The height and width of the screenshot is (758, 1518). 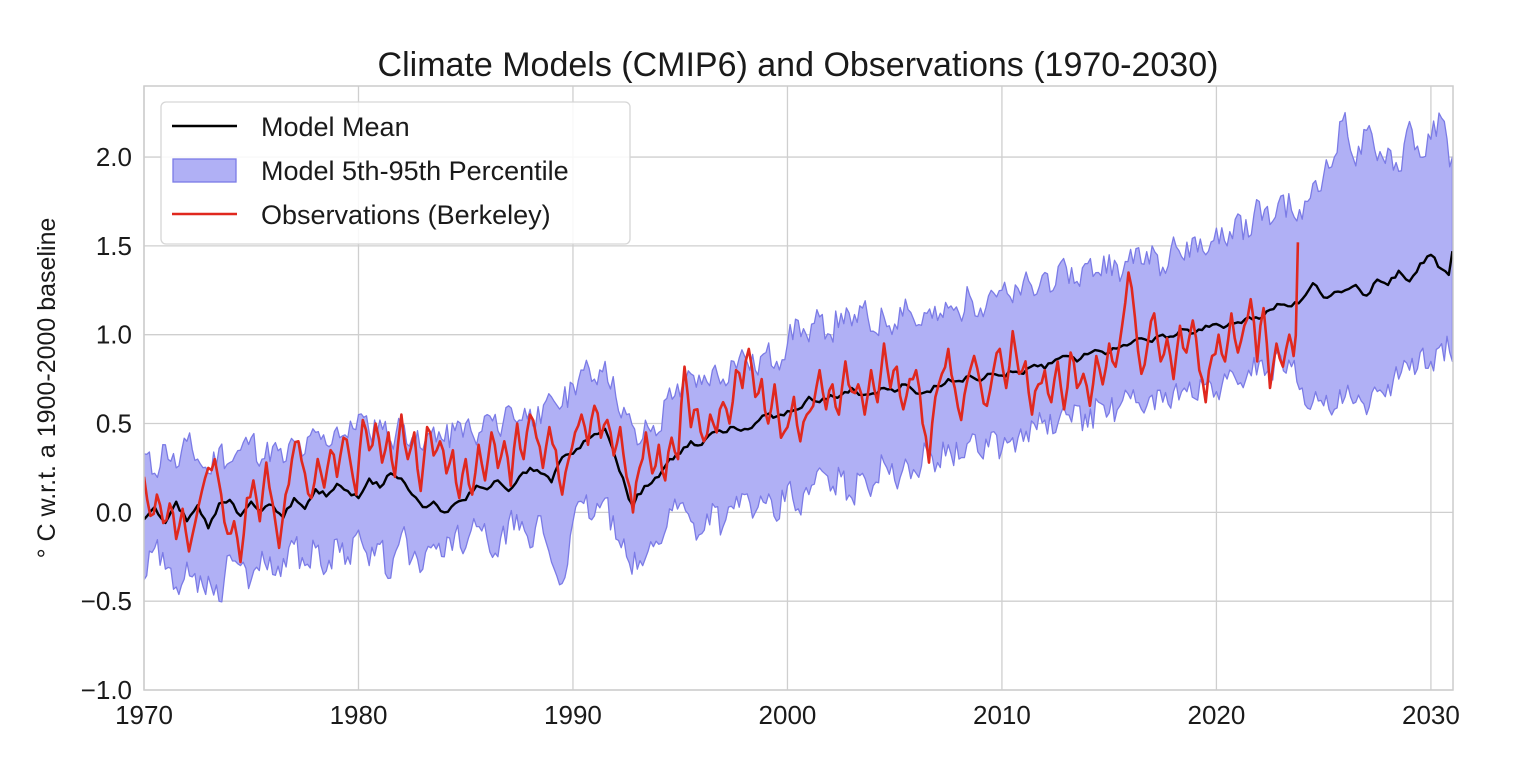 I want to click on y-tick-label: 1.0, so click(x=114, y=335).